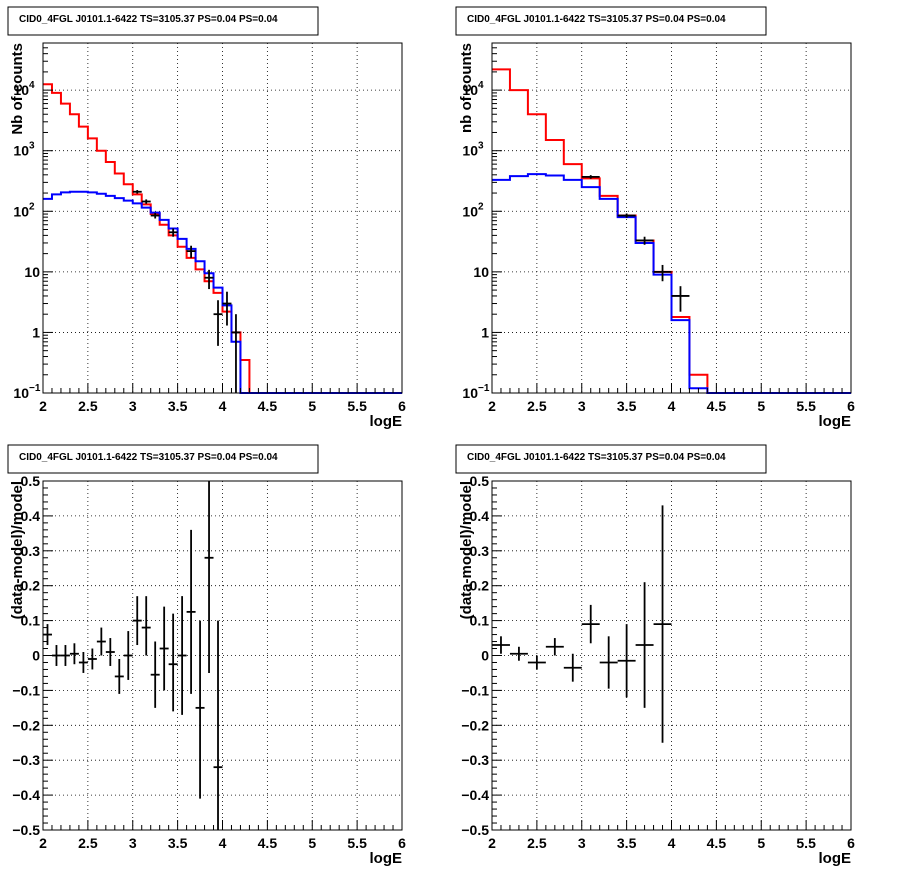 The image size is (898, 875). What do you see at coordinates (35, 388) in the screenshot?
I see `y-tick-exponent: −1` at bounding box center [35, 388].